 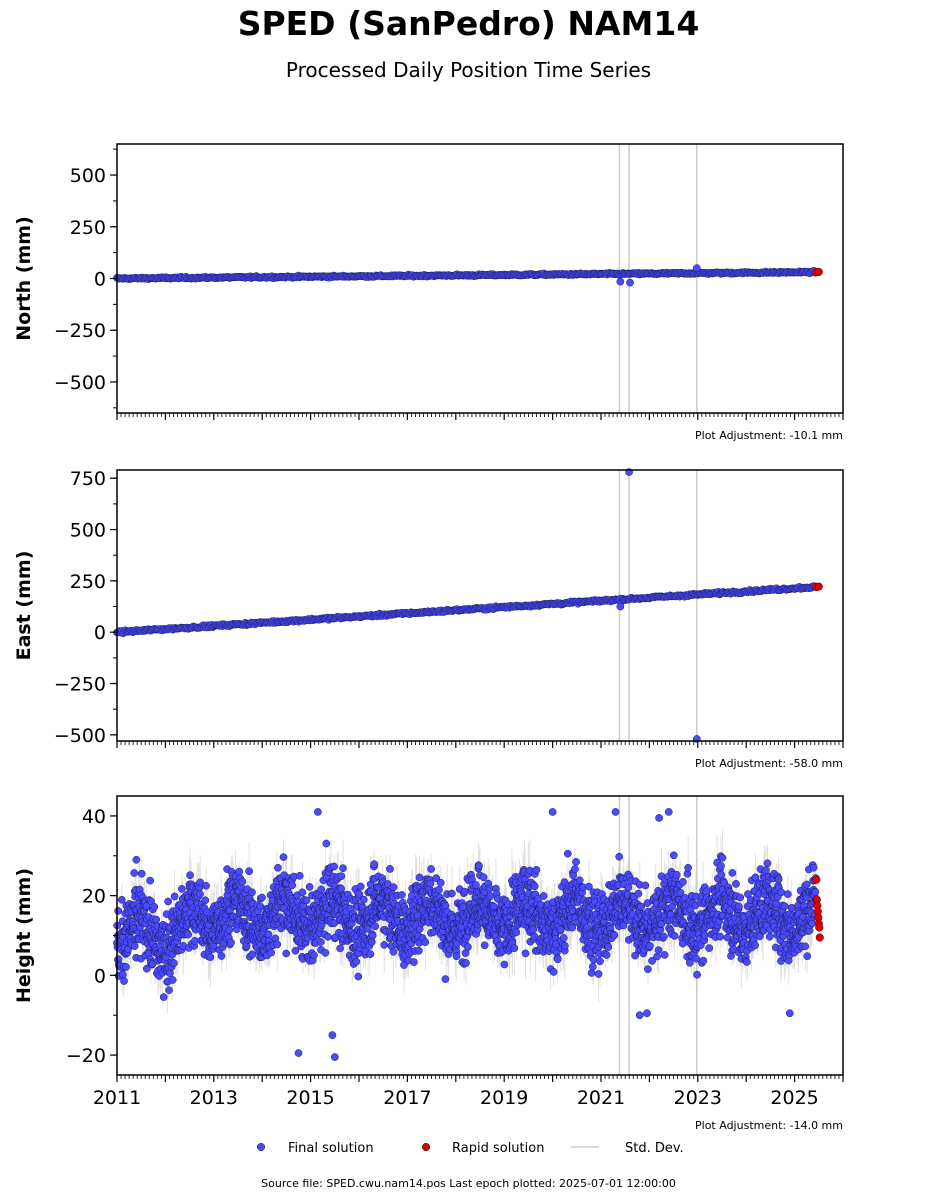 What do you see at coordinates (468, 70) in the screenshot?
I see `chart-subtitle: Processed Daily Position Time Series` at bounding box center [468, 70].